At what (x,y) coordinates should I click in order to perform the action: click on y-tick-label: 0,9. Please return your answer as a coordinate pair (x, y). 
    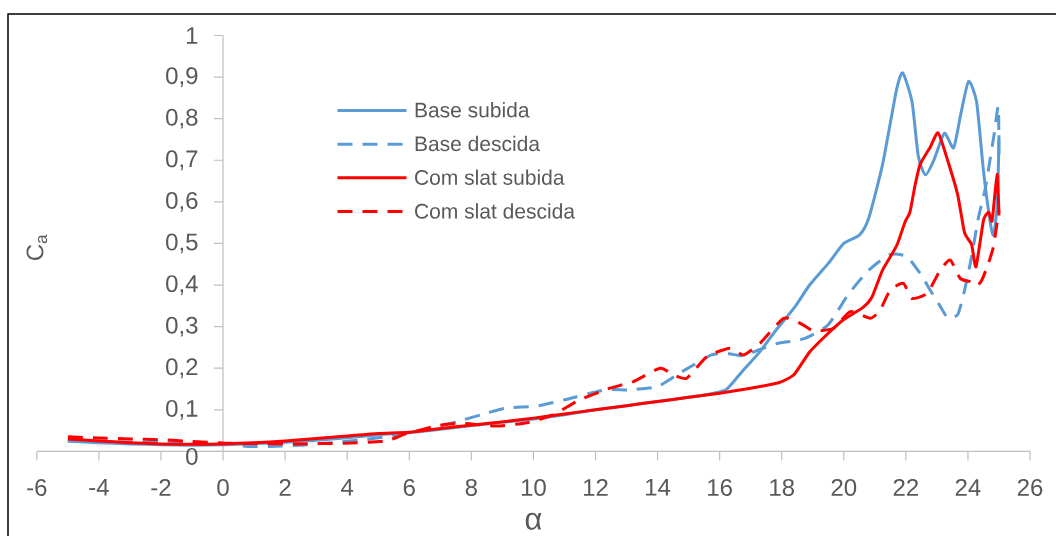
    Looking at the image, I should click on (182, 77).